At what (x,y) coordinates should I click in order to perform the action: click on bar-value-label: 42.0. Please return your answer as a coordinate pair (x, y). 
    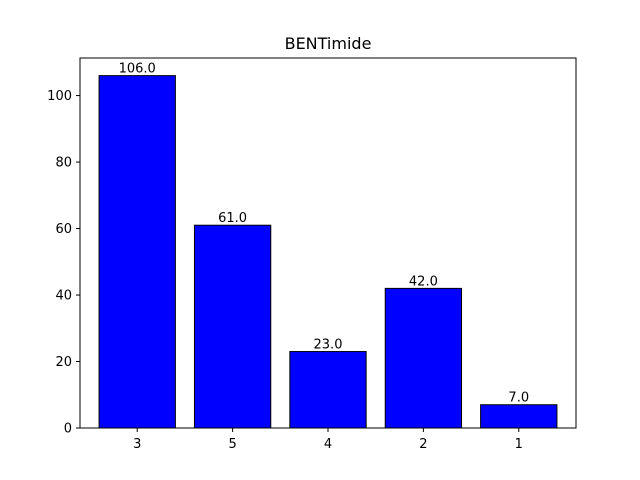
    Looking at the image, I should click on (423, 281).